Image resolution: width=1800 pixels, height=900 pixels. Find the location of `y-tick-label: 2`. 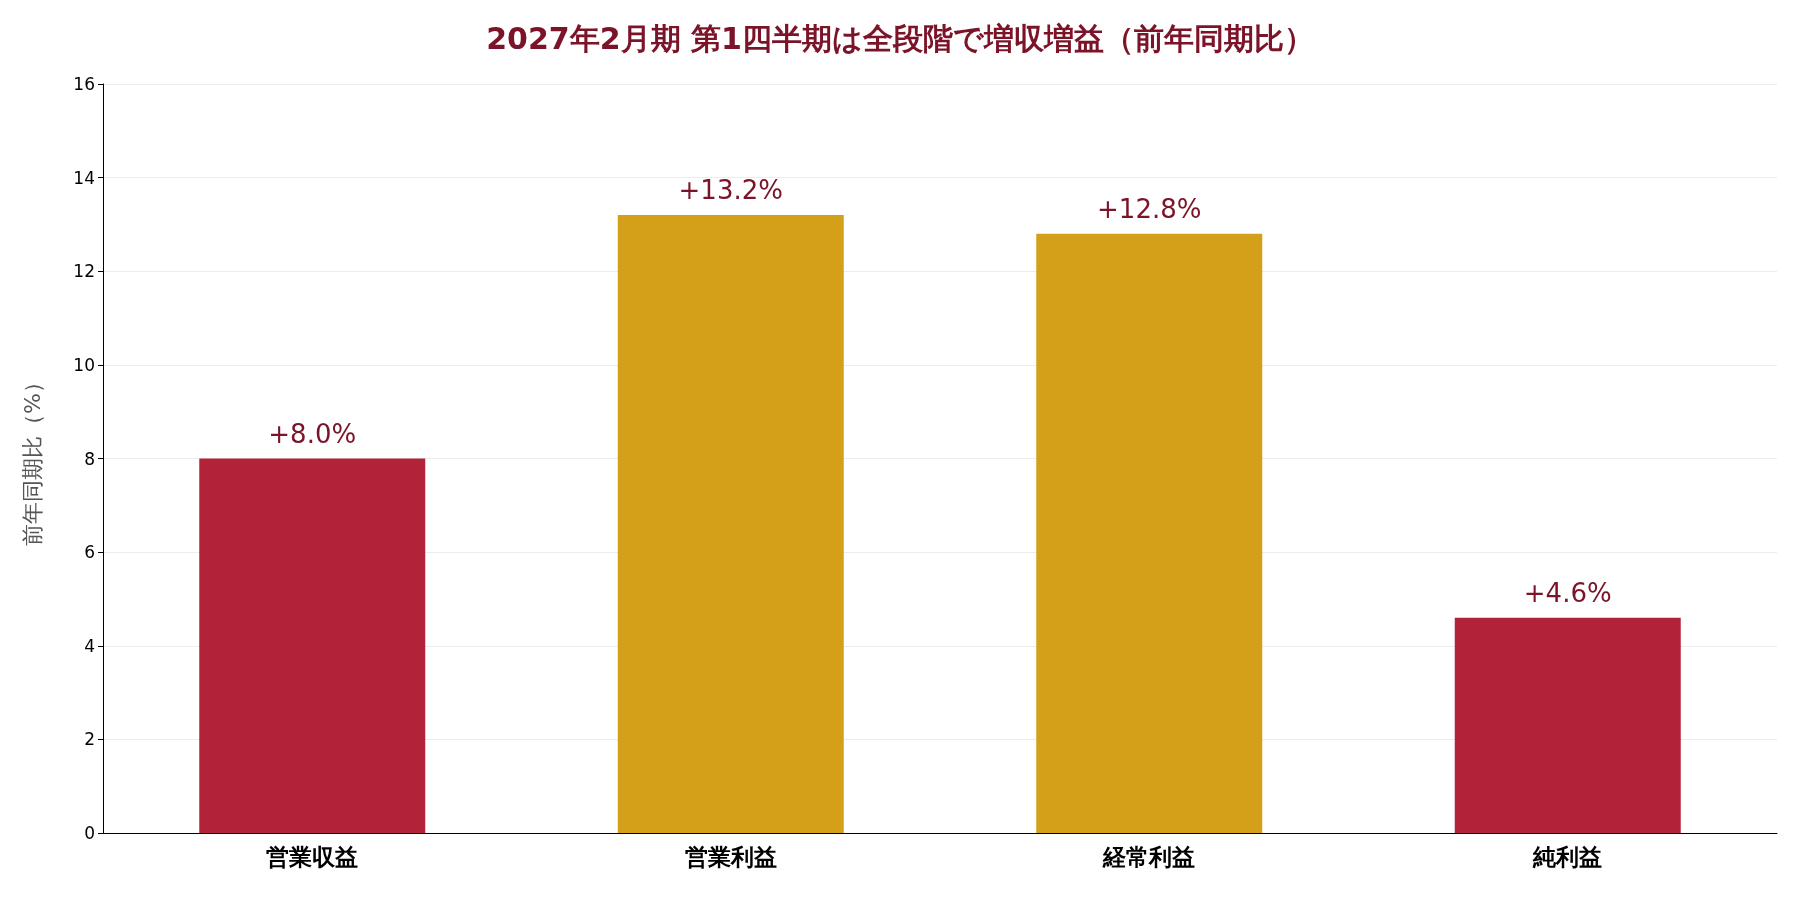

y-tick-label: 2 is located at coordinates (89, 739).